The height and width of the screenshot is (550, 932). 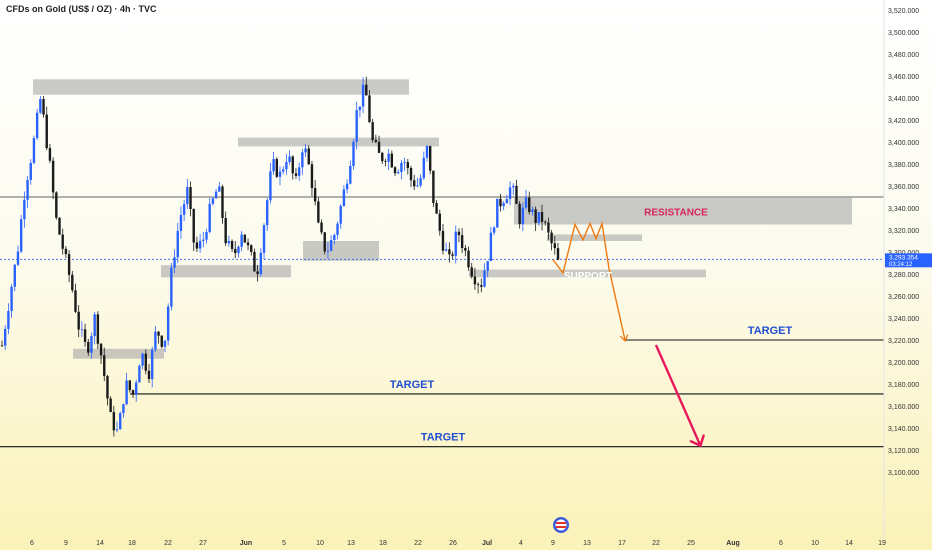 What do you see at coordinates (412, 385) in the screenshot?
I see `target-2-label: TARGET` at bounding box center [412, 385].